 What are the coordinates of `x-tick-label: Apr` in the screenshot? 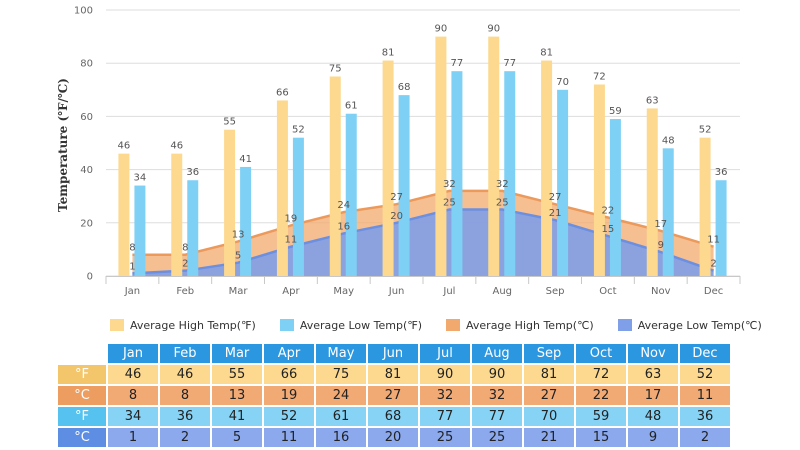 It's located at (291, 291).